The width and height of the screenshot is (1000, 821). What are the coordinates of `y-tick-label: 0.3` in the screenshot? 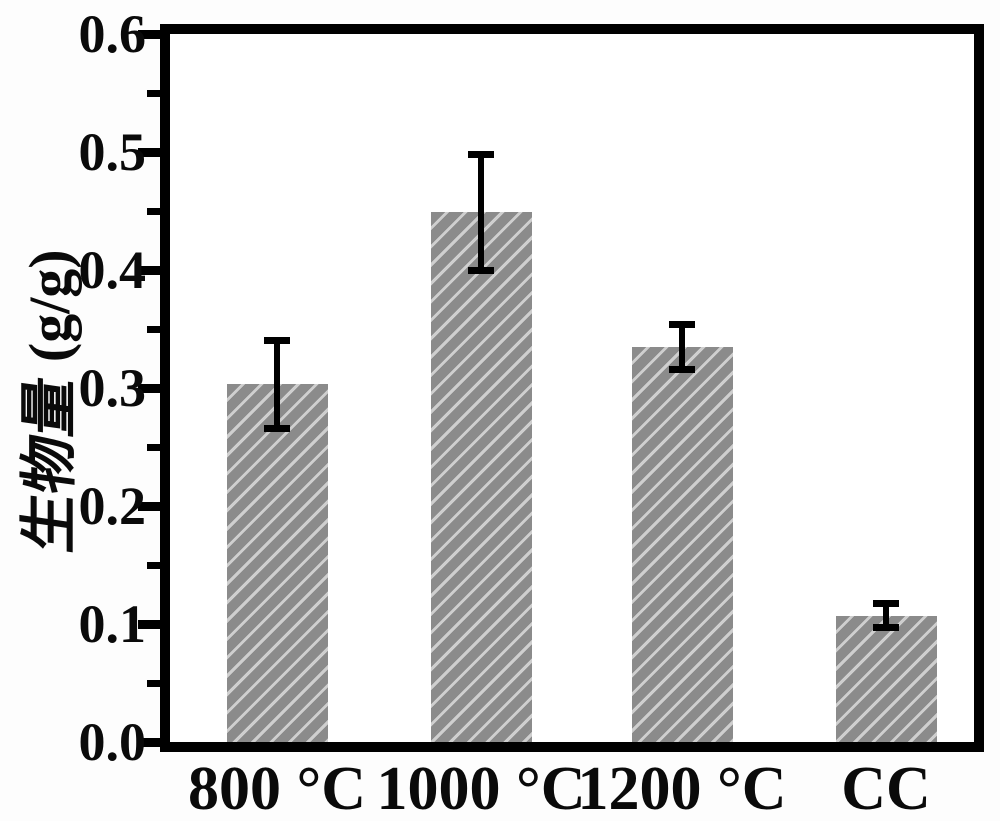 It's located at (112, 388).